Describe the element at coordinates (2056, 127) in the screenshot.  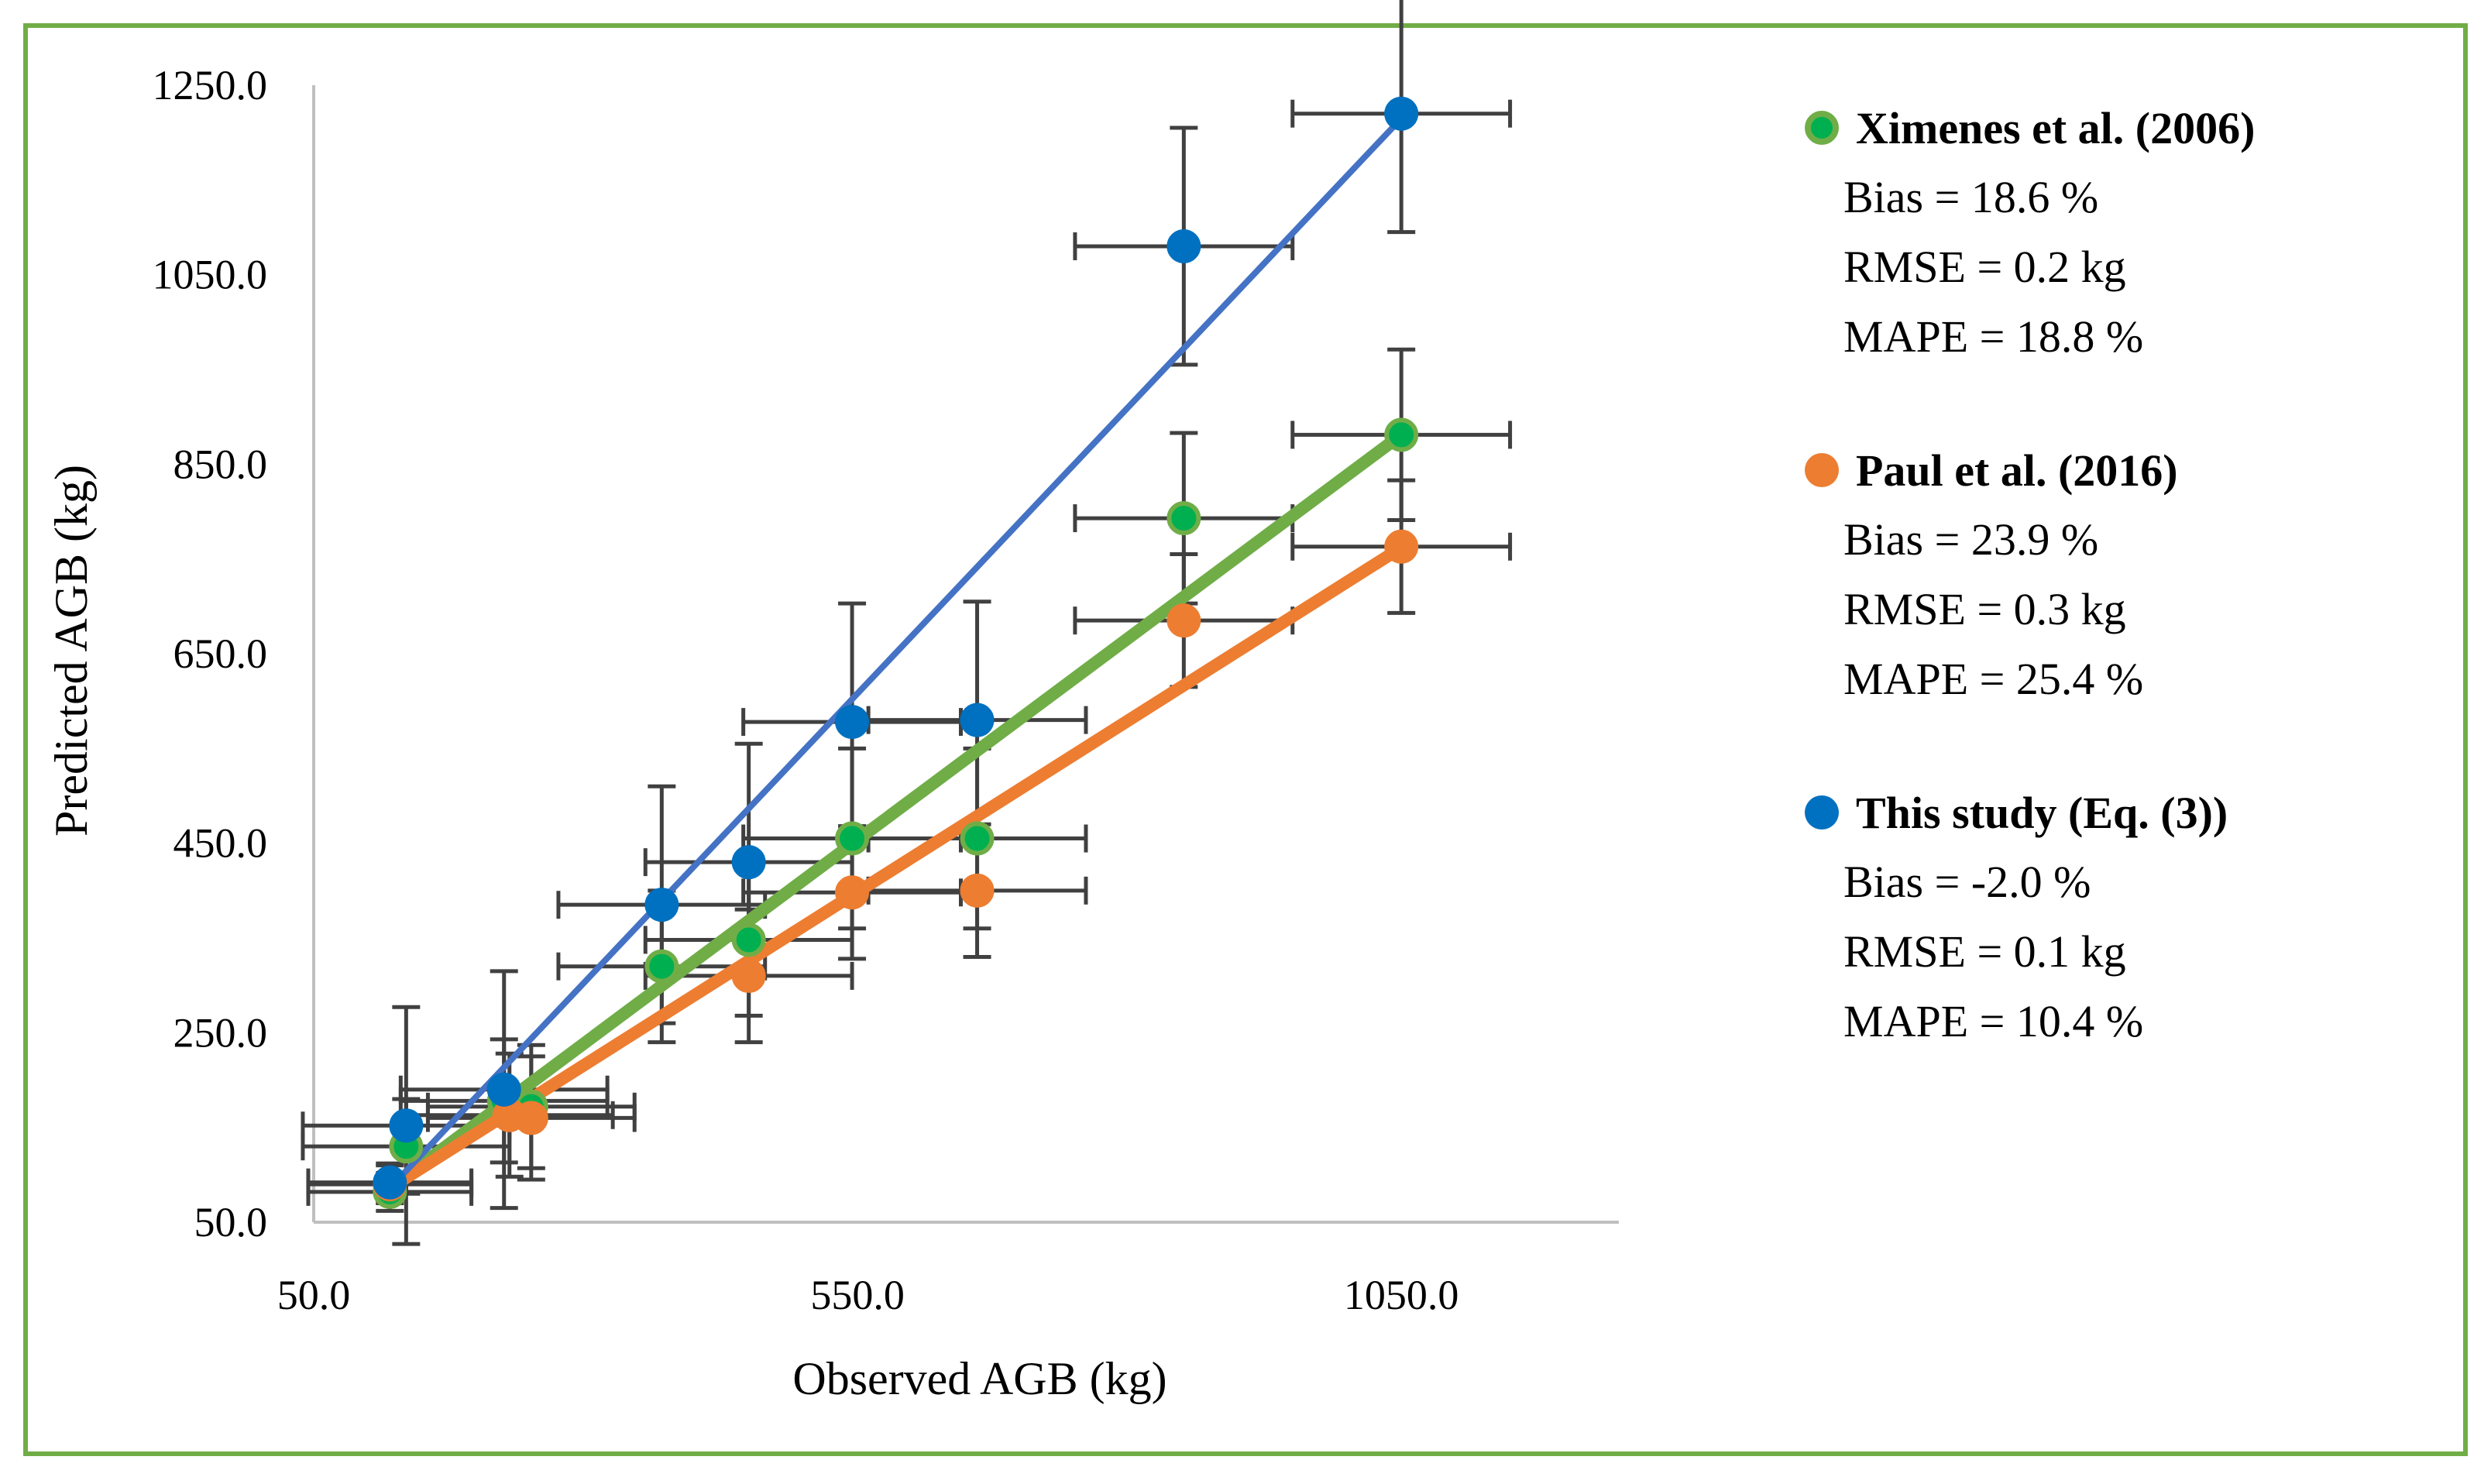
I see `legend-series-name: Ximenes et al. (2006)` at that location.